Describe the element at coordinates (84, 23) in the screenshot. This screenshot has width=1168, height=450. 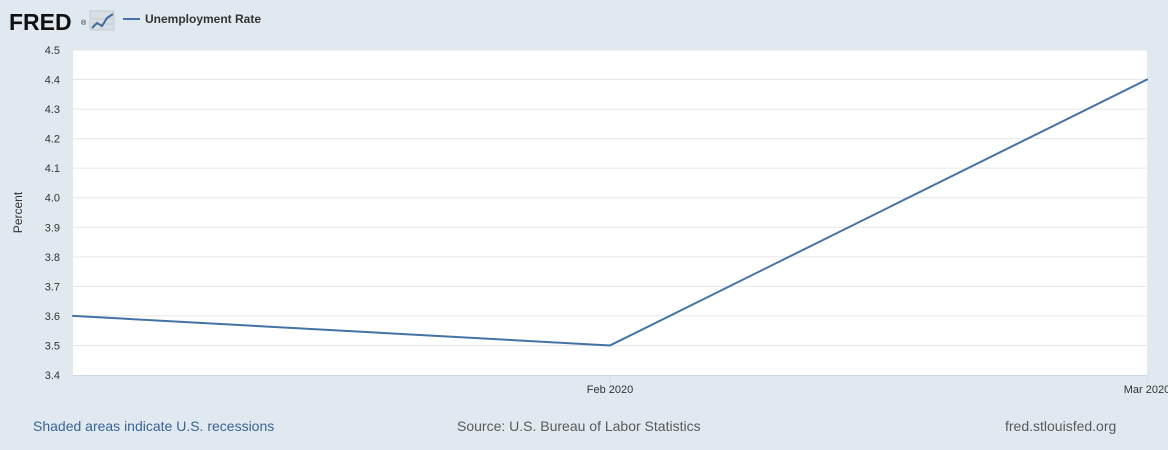
I see `logo-trademark: ®` at that location.